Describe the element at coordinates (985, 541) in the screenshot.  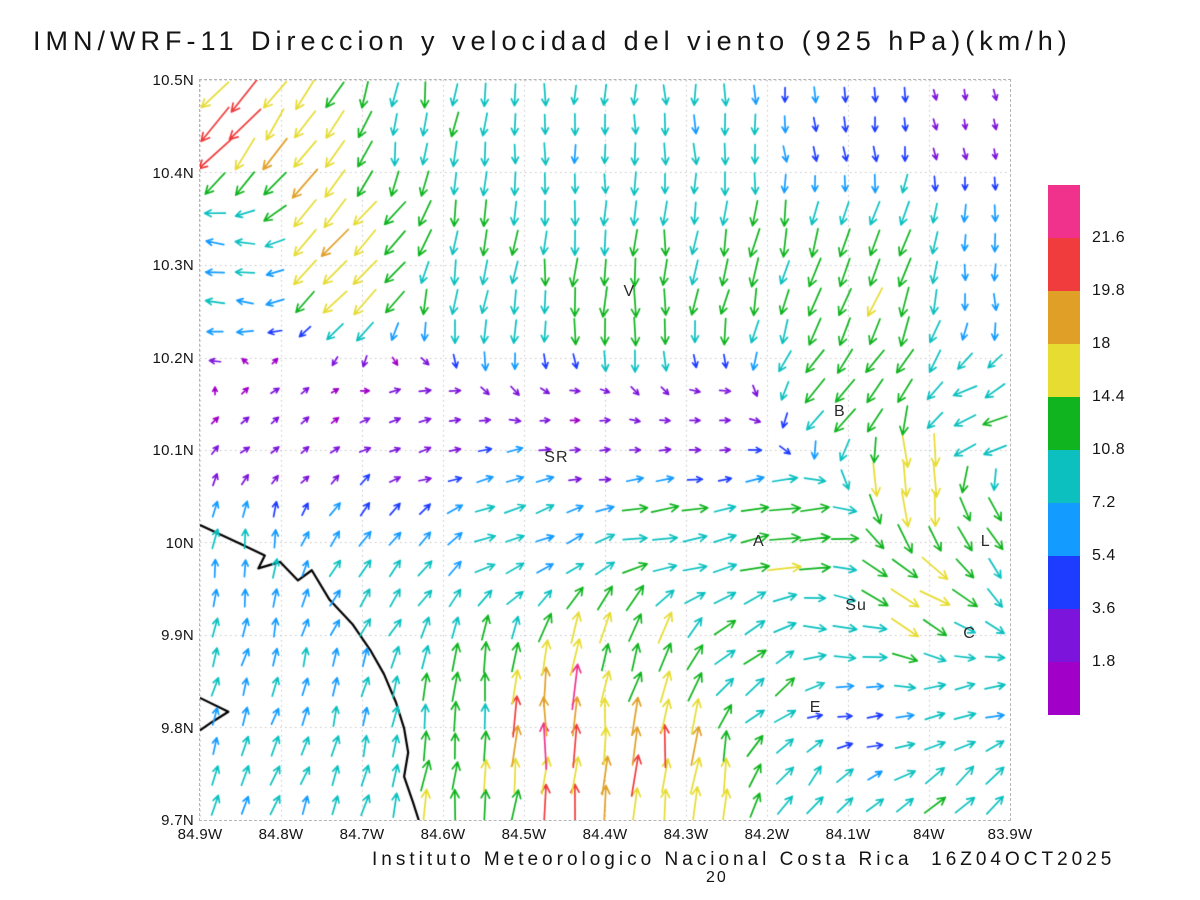
I see `station-label-l: L` at that location.